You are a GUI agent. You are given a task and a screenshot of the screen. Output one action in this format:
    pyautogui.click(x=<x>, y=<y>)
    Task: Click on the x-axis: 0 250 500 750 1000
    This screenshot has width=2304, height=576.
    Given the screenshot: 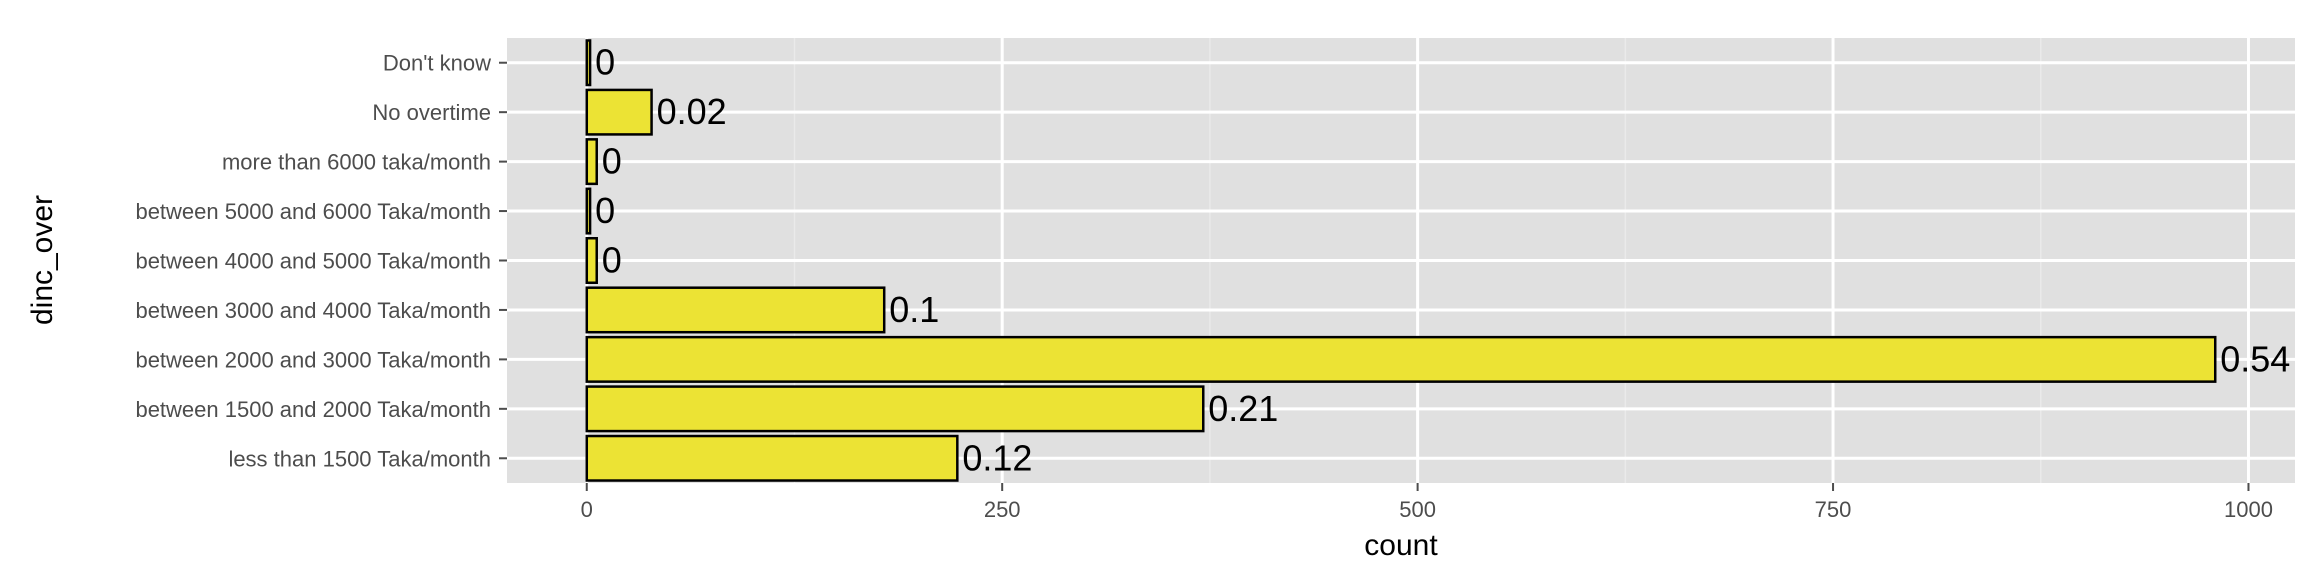 What is the action you would take?
    pyautogui.click(x=1427, y=502)
    